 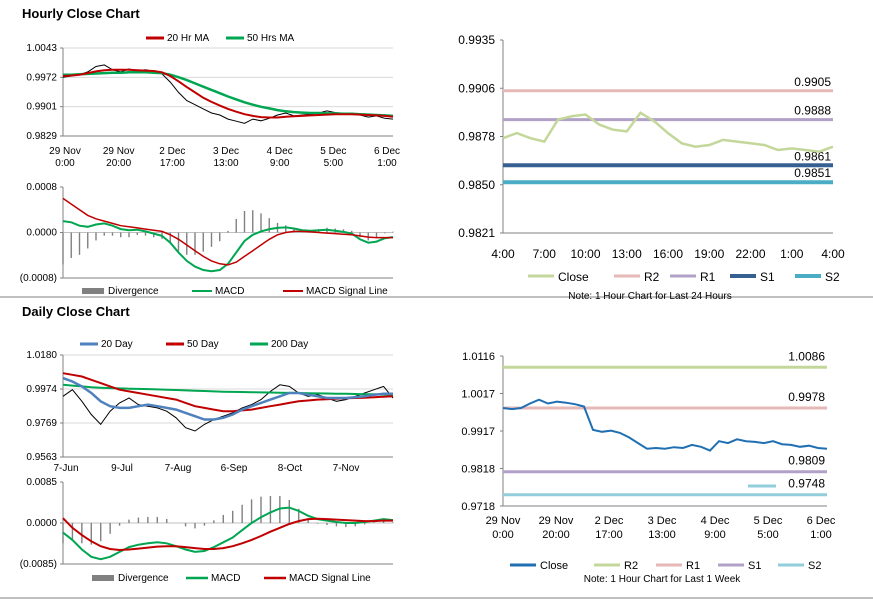 What do you see at coordinates (609, 535) in the screenshot?
I see `week-xtick-time: 17:00` at bounding box center [609, 535].